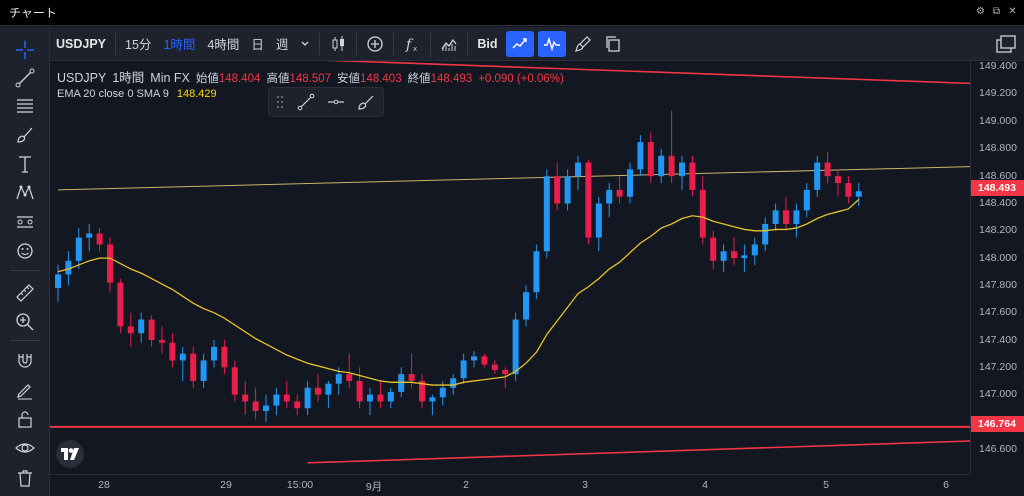 The image size is (1024, 496). I want to click on compare-button, so click(375, 44).